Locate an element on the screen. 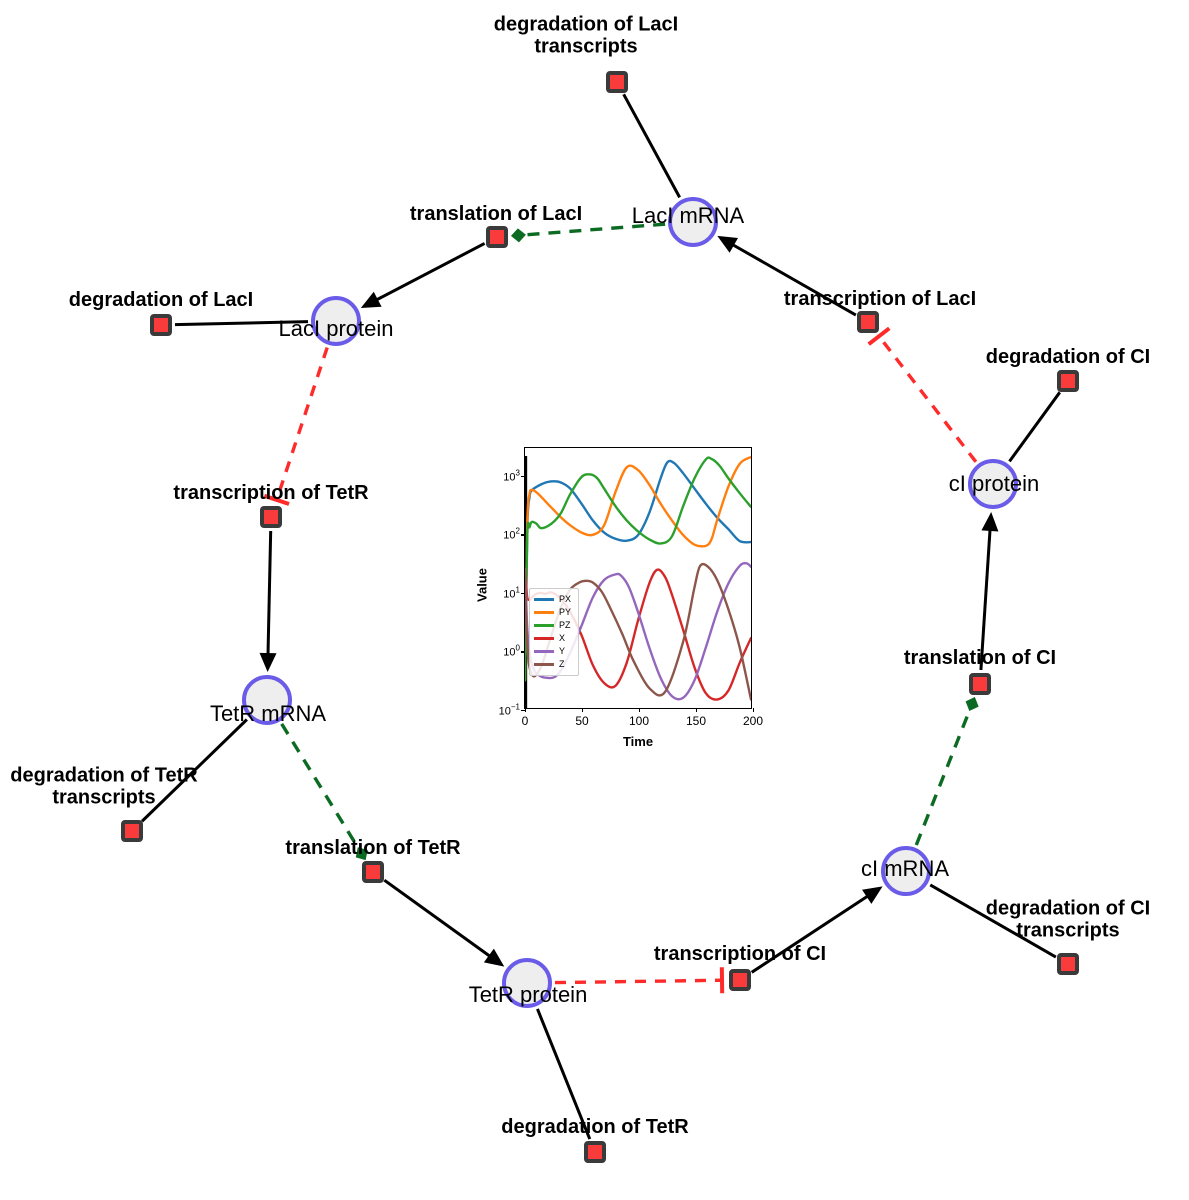  species-node-ci_mrna is located at coordinates (906, 871).